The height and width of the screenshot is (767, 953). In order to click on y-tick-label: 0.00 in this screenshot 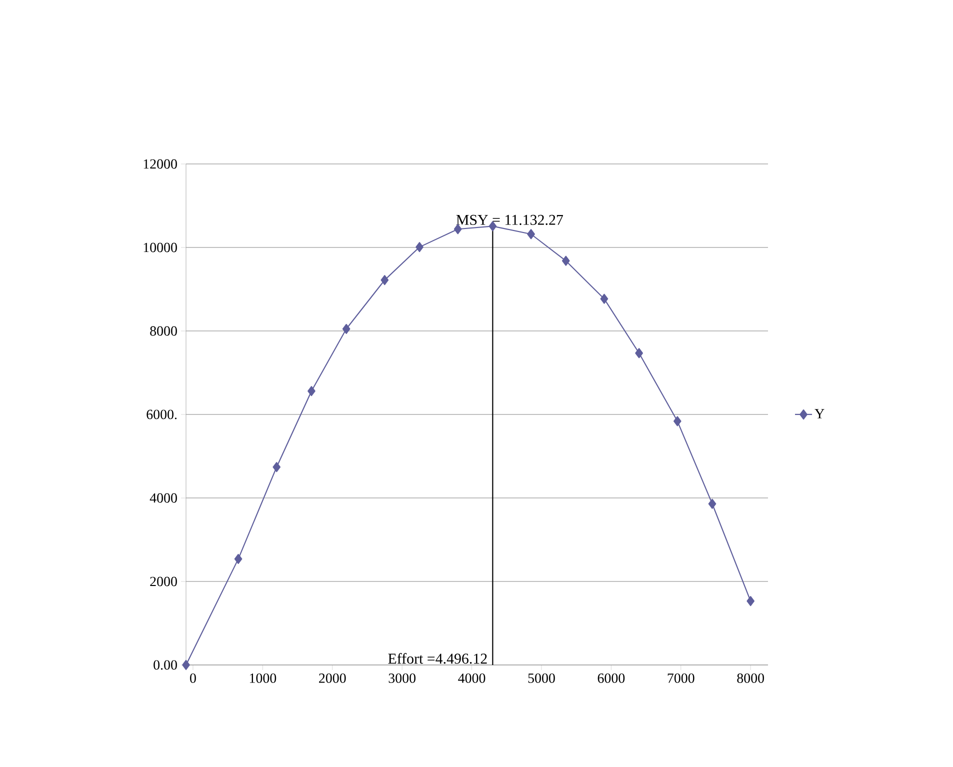, I will do `click(165, 665)`.